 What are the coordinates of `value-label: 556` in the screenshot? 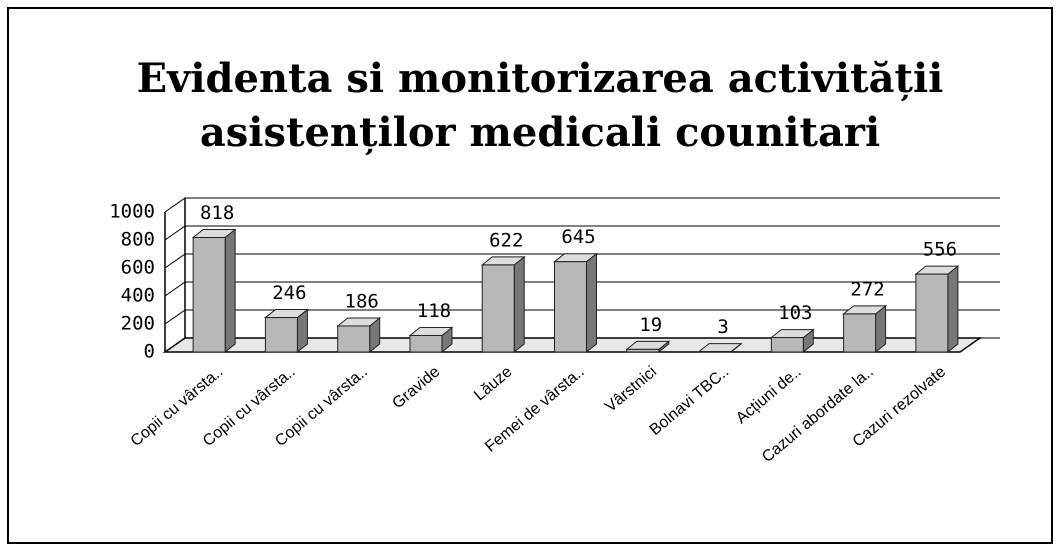 It's located at (940, 250).